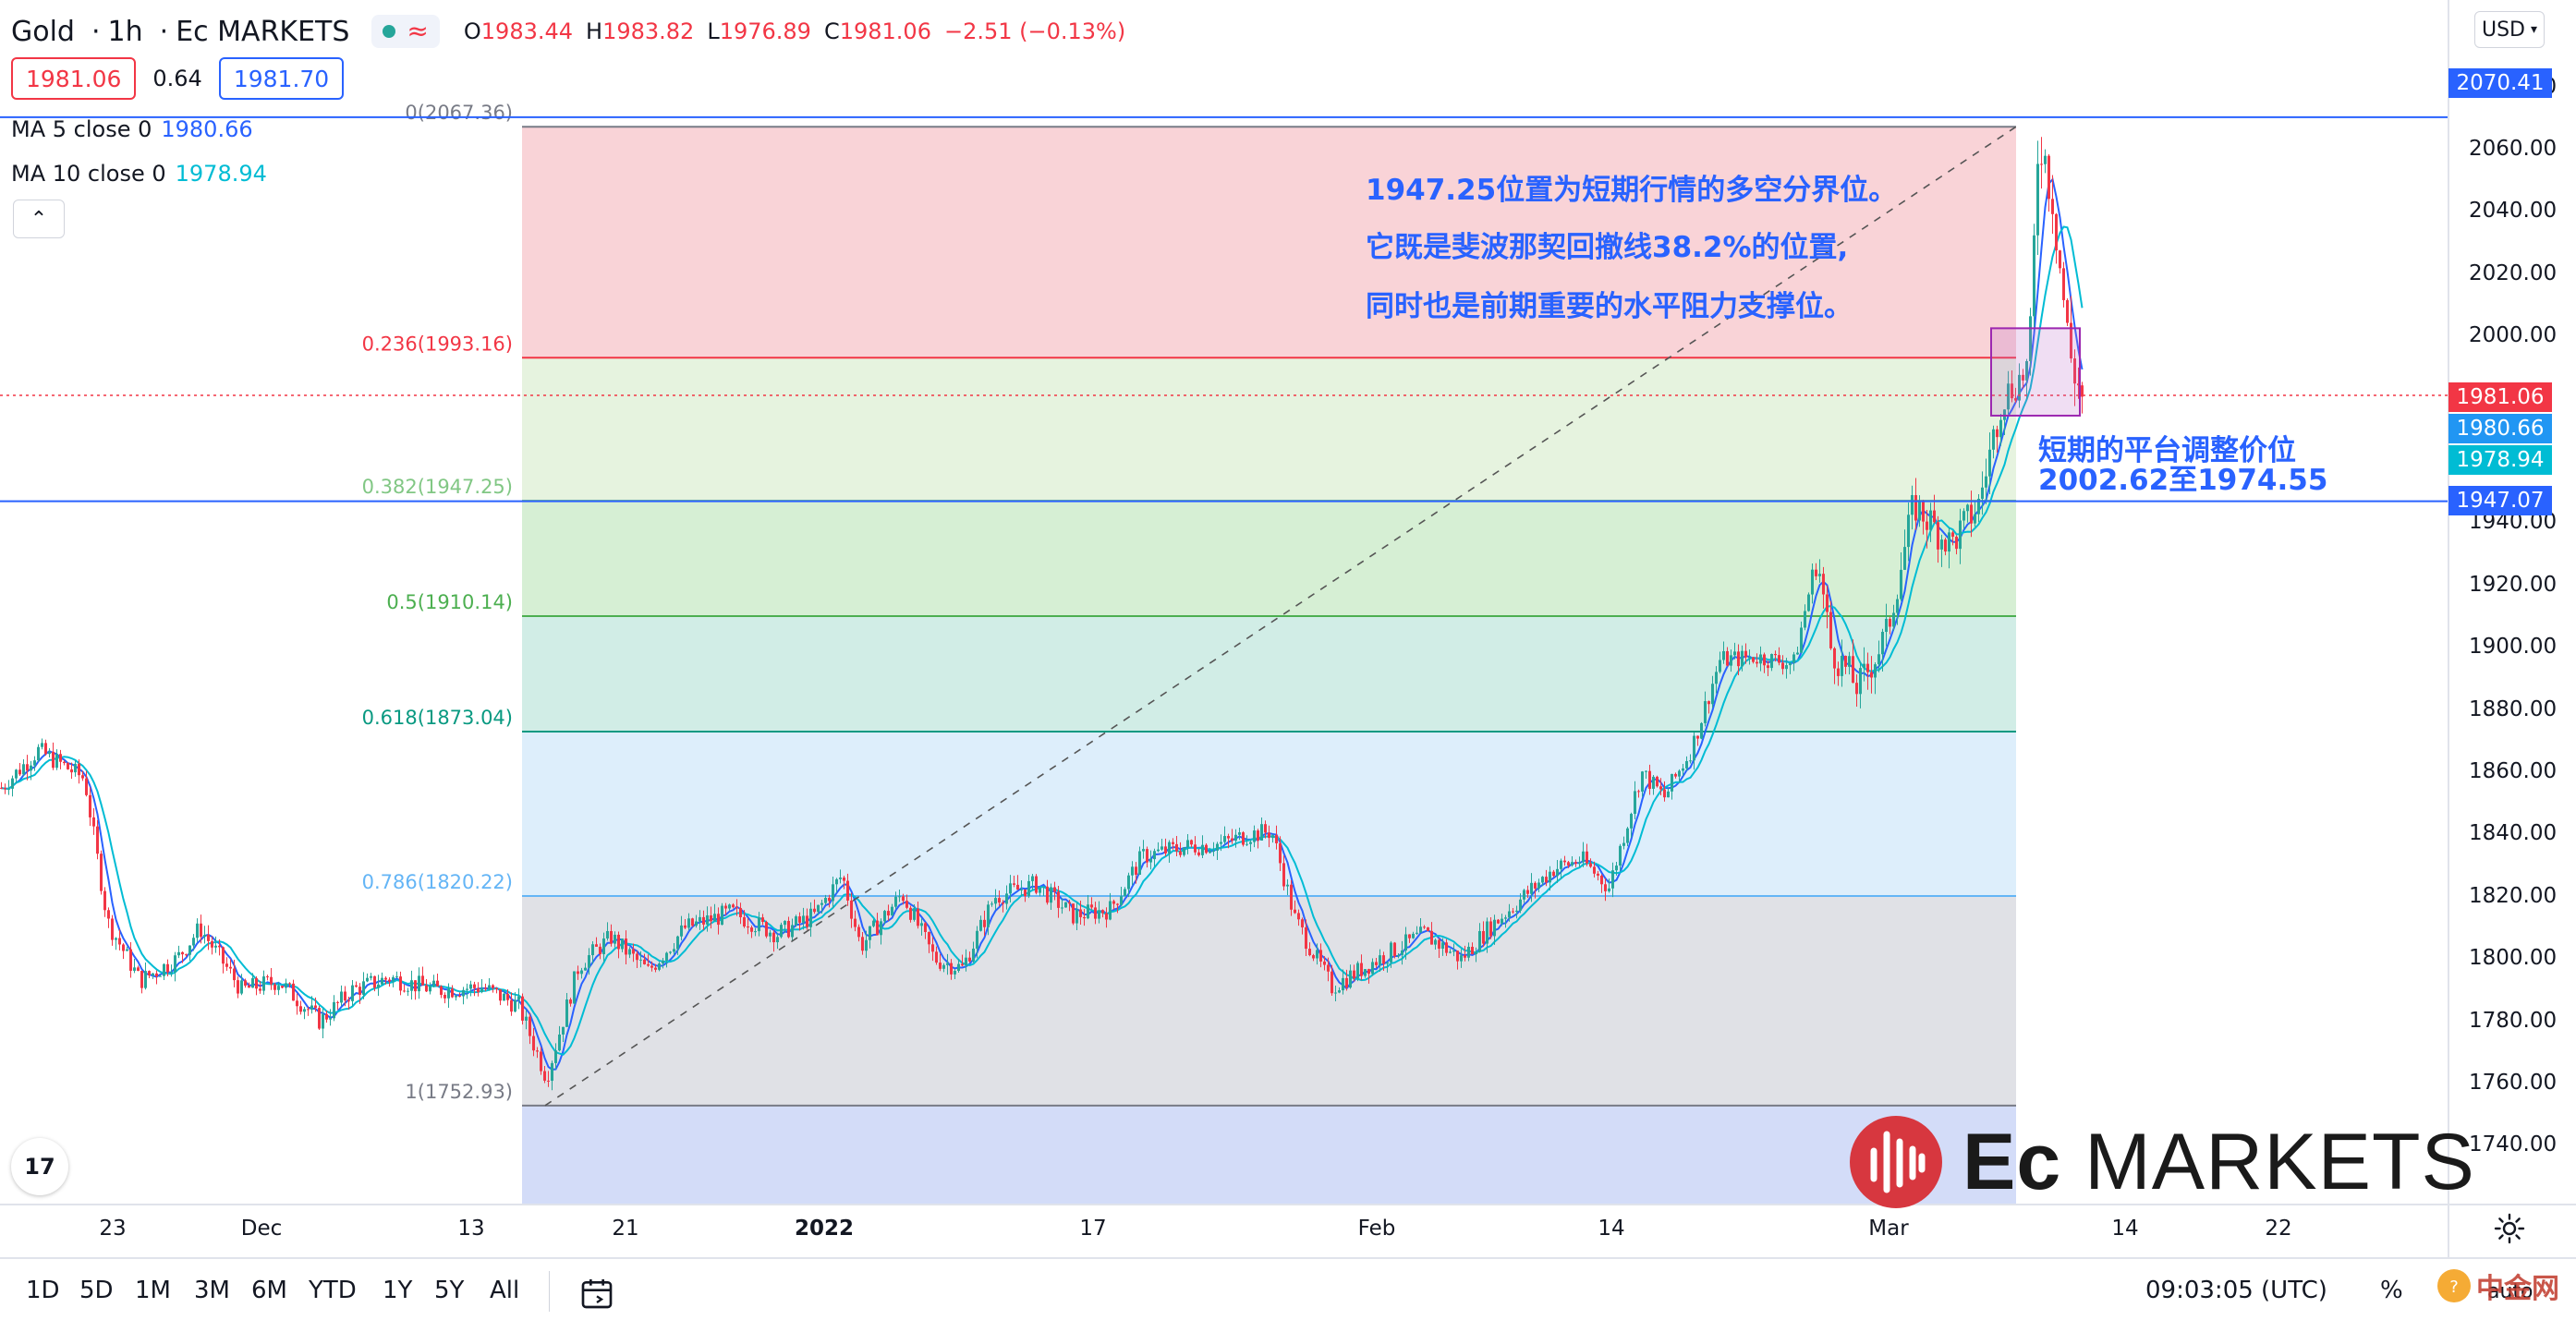 The height and width of the screenshot is (1332, 2576). What do you see at coordinates (640, 31) in the screenshot?
I see `ohlc-high: H1983.82` at bounding box center [640, 31].